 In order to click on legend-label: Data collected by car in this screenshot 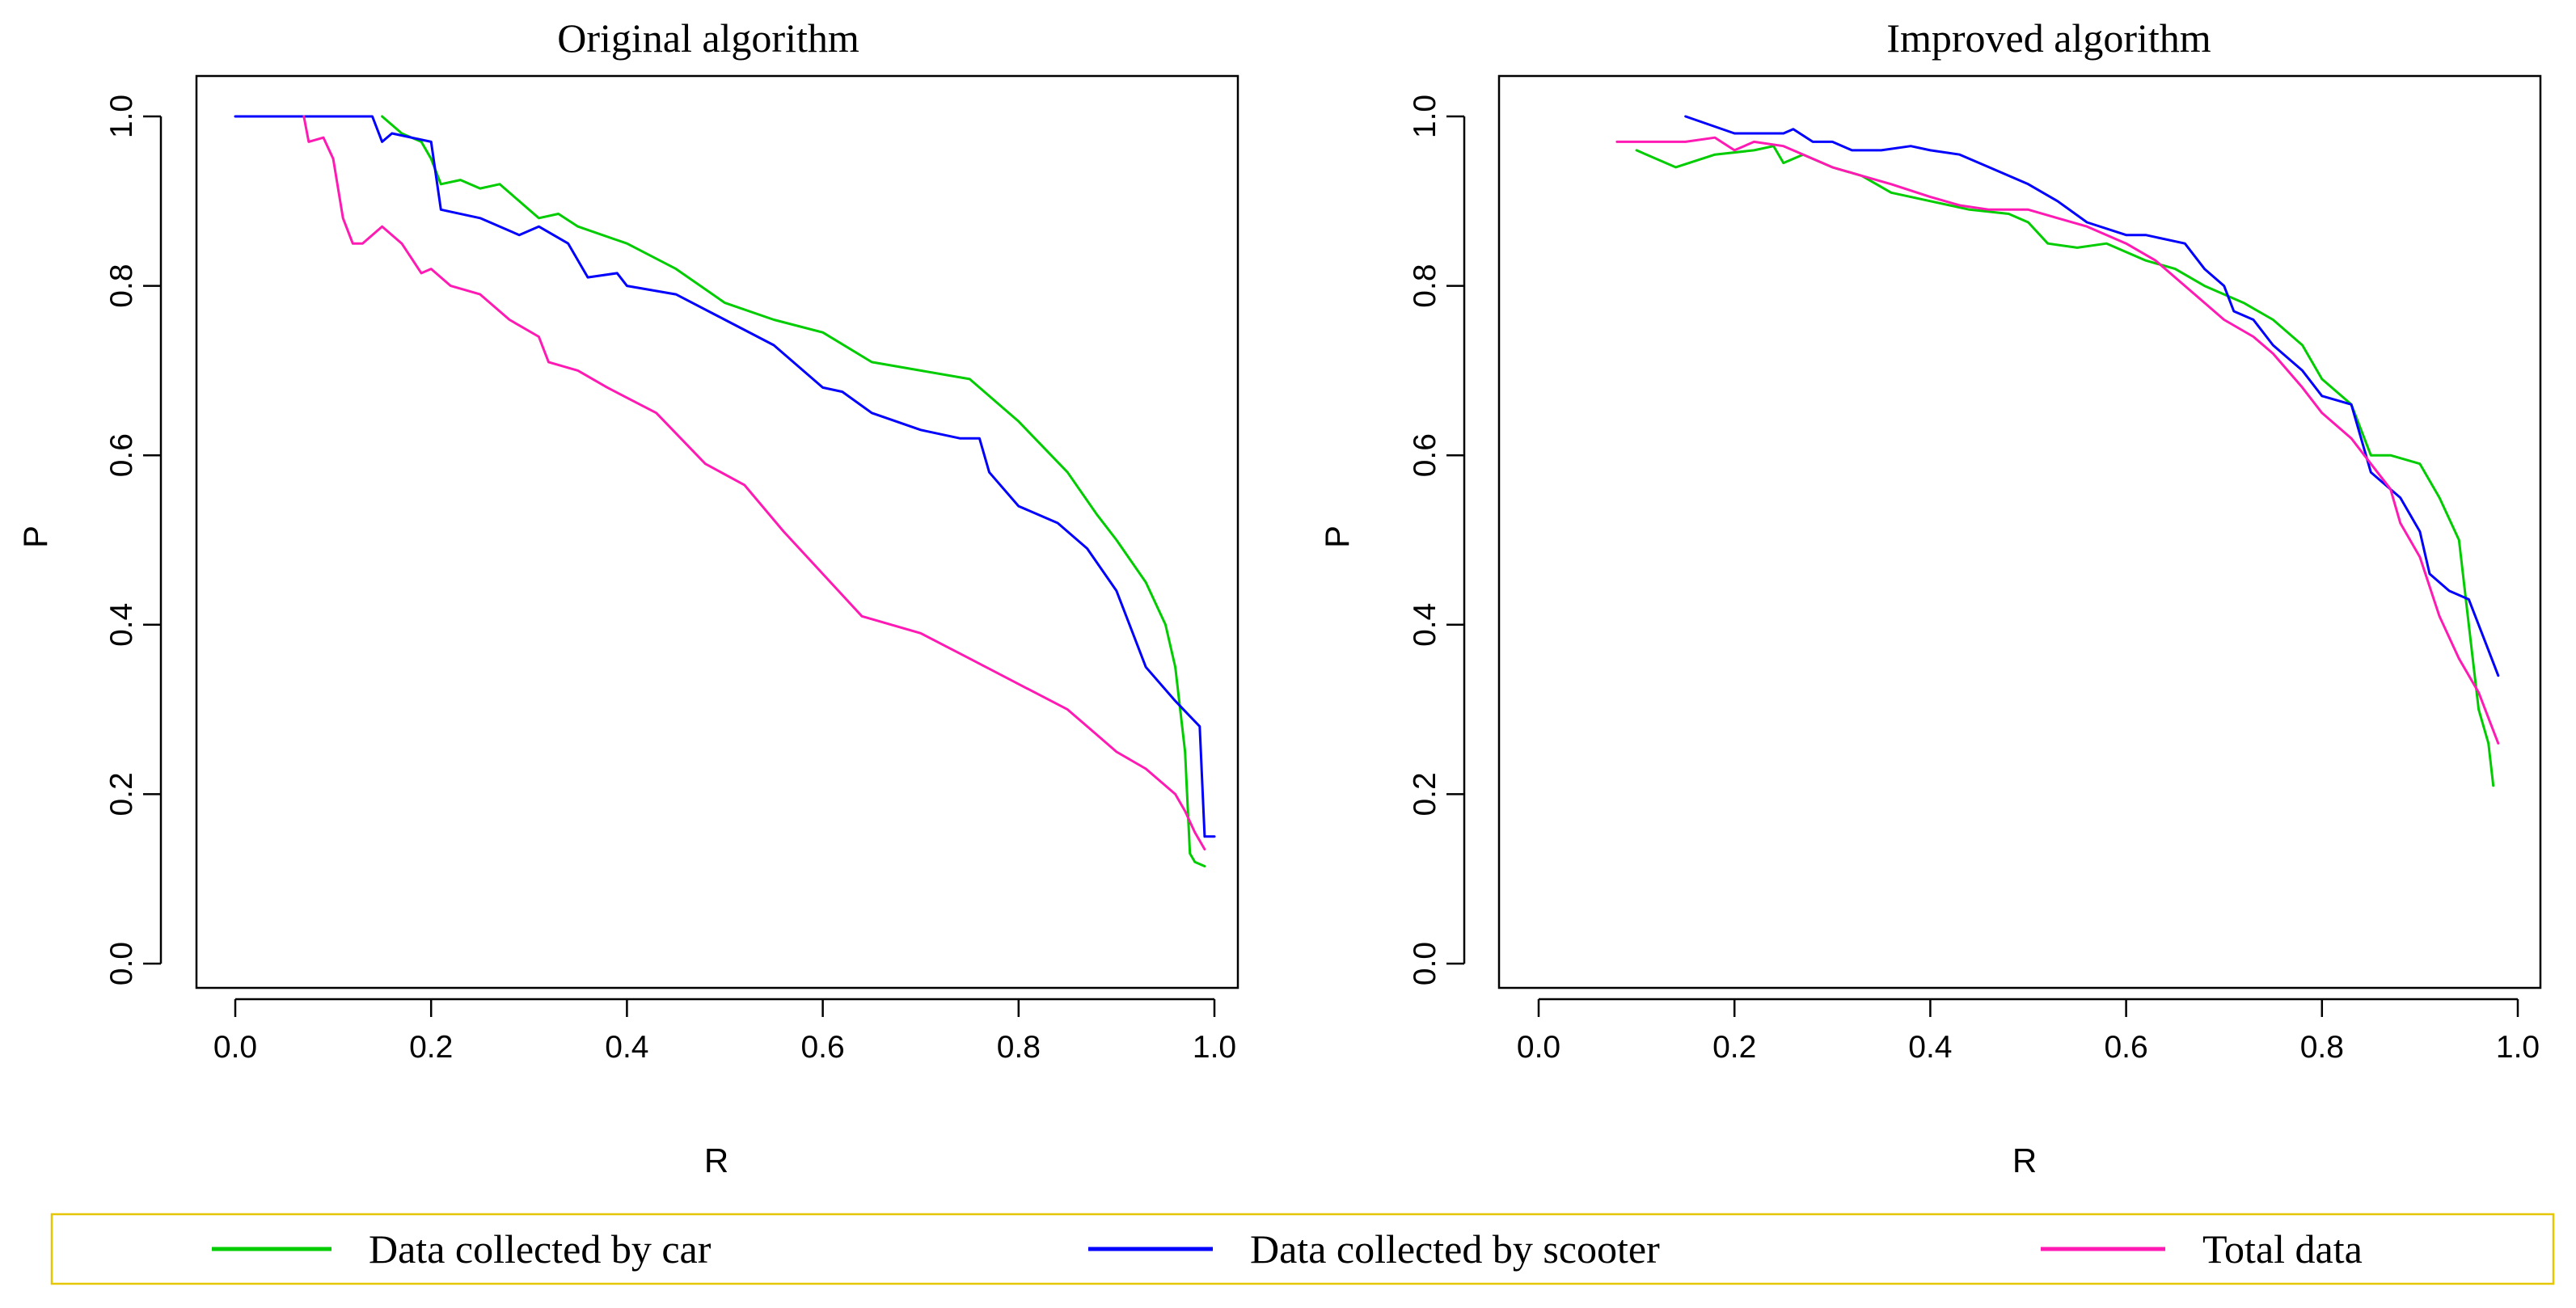, I will do `click(540, 1249)`.